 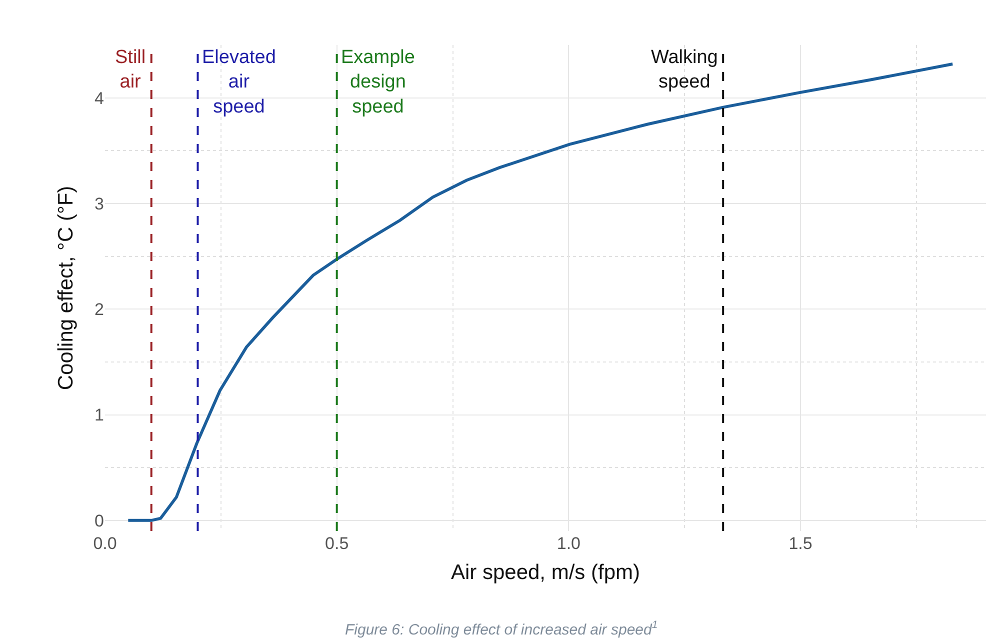 I want to click on x-axis-title: Air speed, m/s (fpm), so click(x=545, y=572).